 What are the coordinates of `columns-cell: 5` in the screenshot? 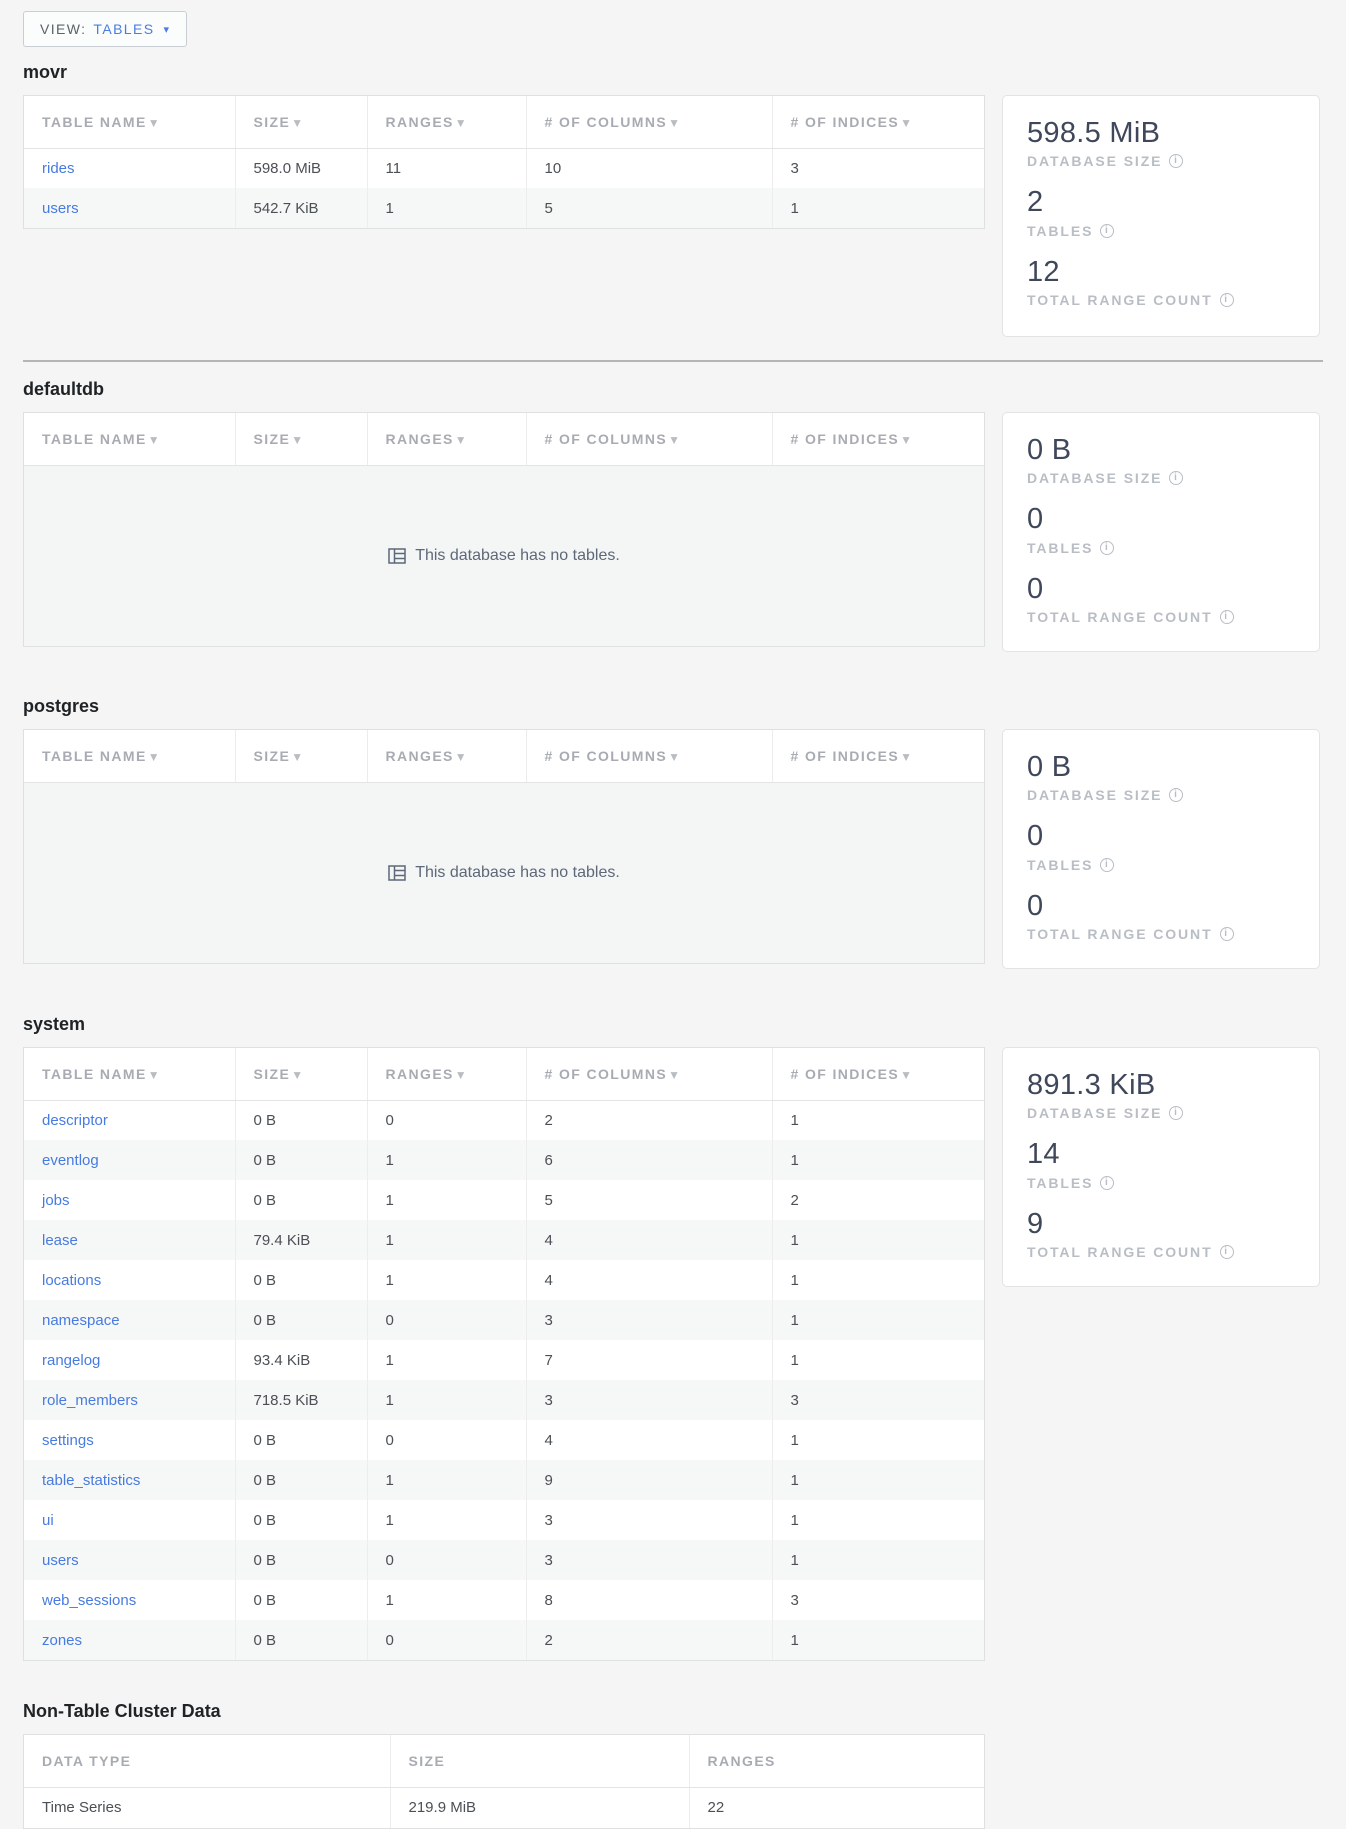 It's located at (649, 1200).